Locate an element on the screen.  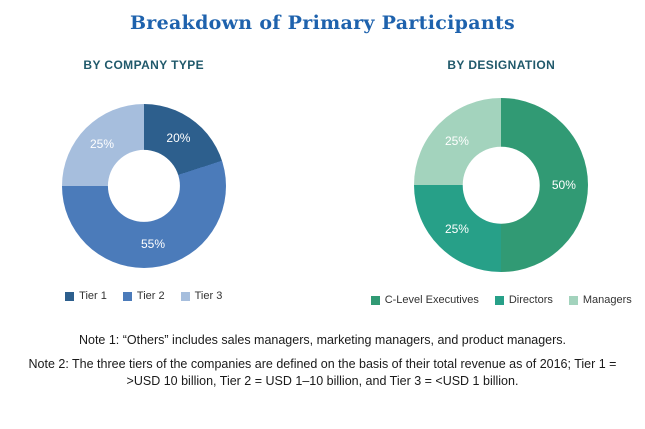
legend-label-tier3: Tier 3 is located at coordinates (208, 296).